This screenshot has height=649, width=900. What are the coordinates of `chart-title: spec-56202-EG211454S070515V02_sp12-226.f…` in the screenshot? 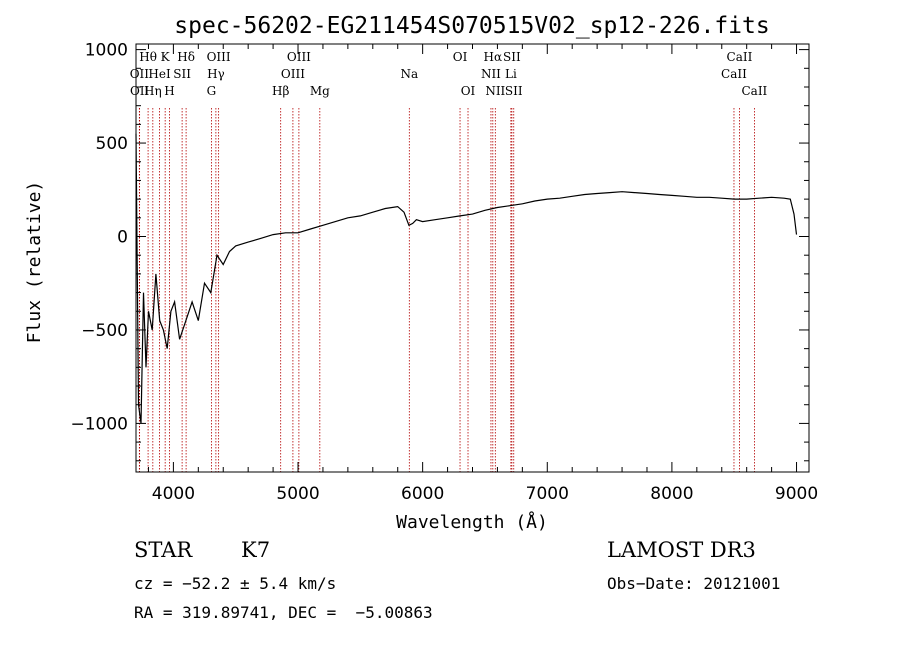 It's located at (471, 26).